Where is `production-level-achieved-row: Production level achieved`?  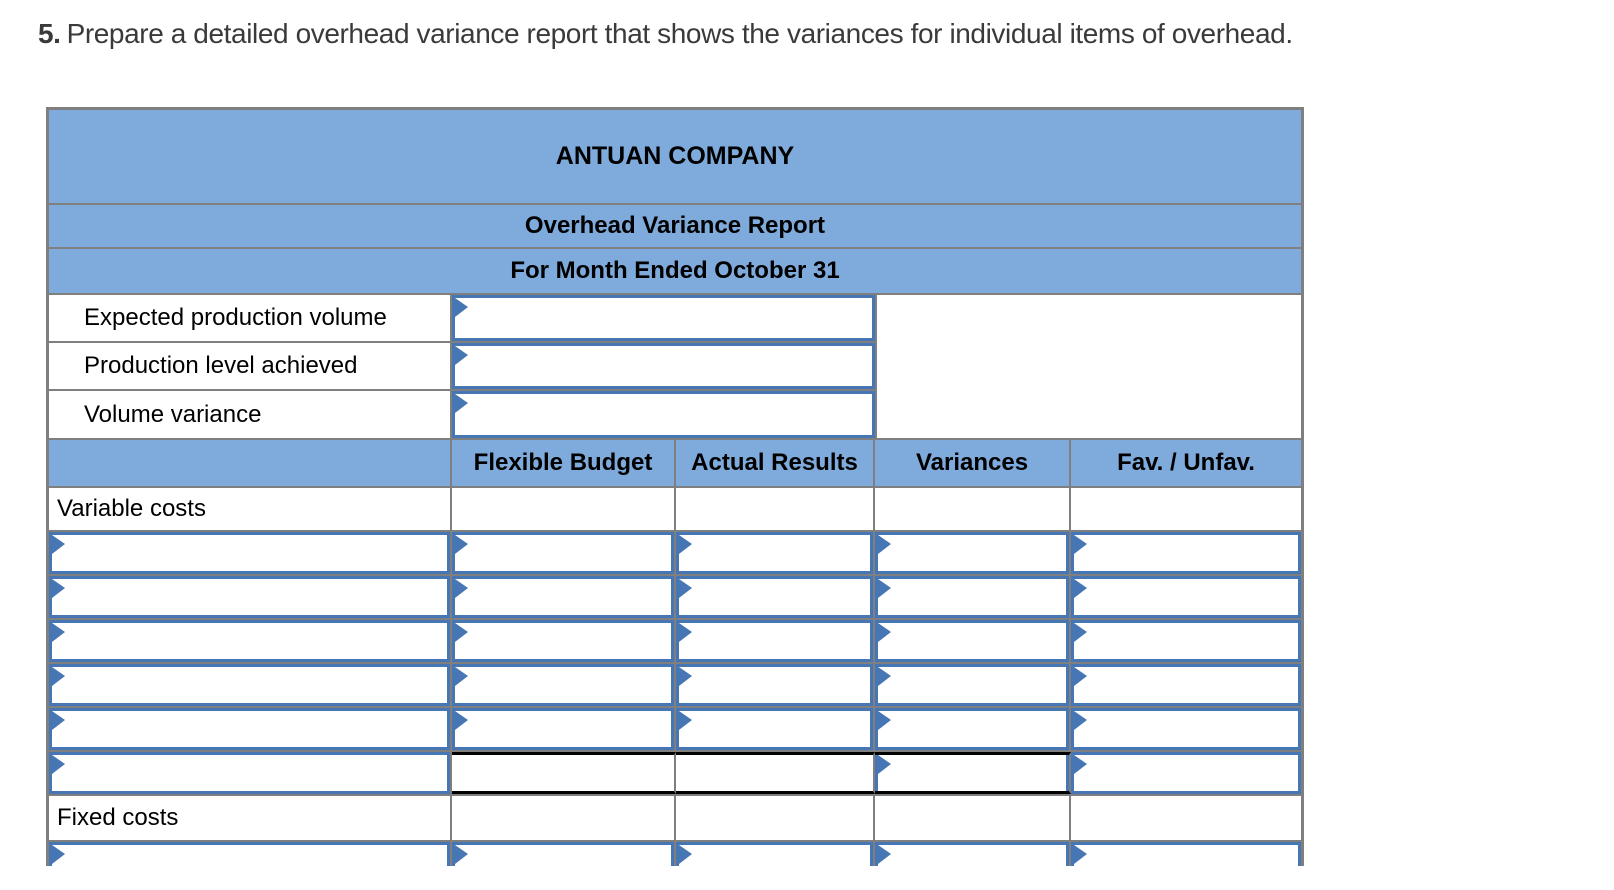
production-level-achieved-row: Production level achieved is located at coordinates (462, 367).